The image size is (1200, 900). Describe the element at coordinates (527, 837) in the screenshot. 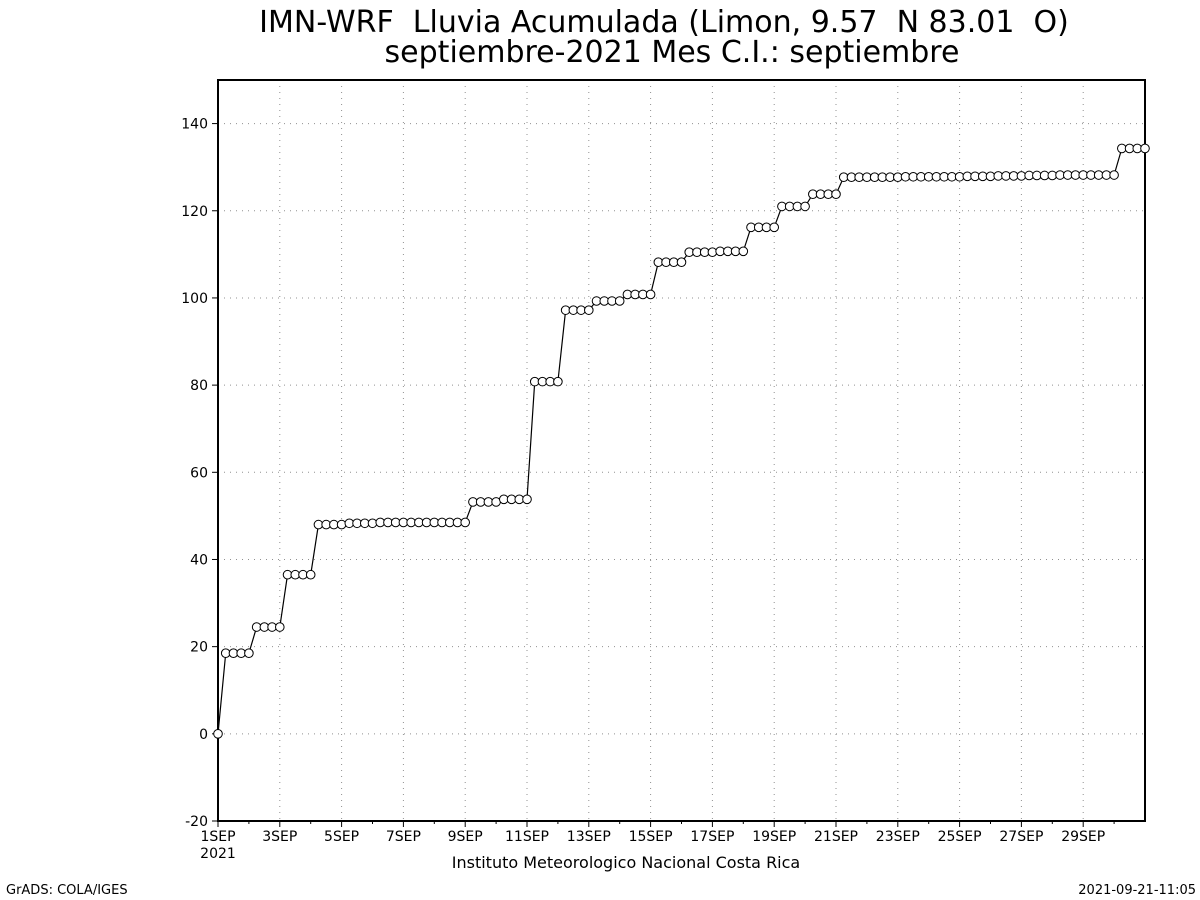

I see `x-tick-label: 11SEP` at that location.